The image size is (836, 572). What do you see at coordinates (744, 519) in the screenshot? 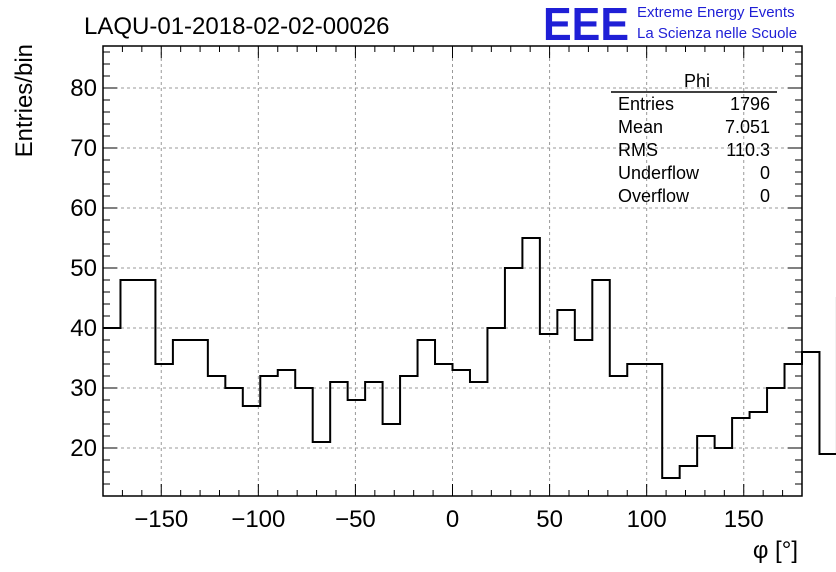
I see `x-tick-label: 150` at bounding box center [744, 519].